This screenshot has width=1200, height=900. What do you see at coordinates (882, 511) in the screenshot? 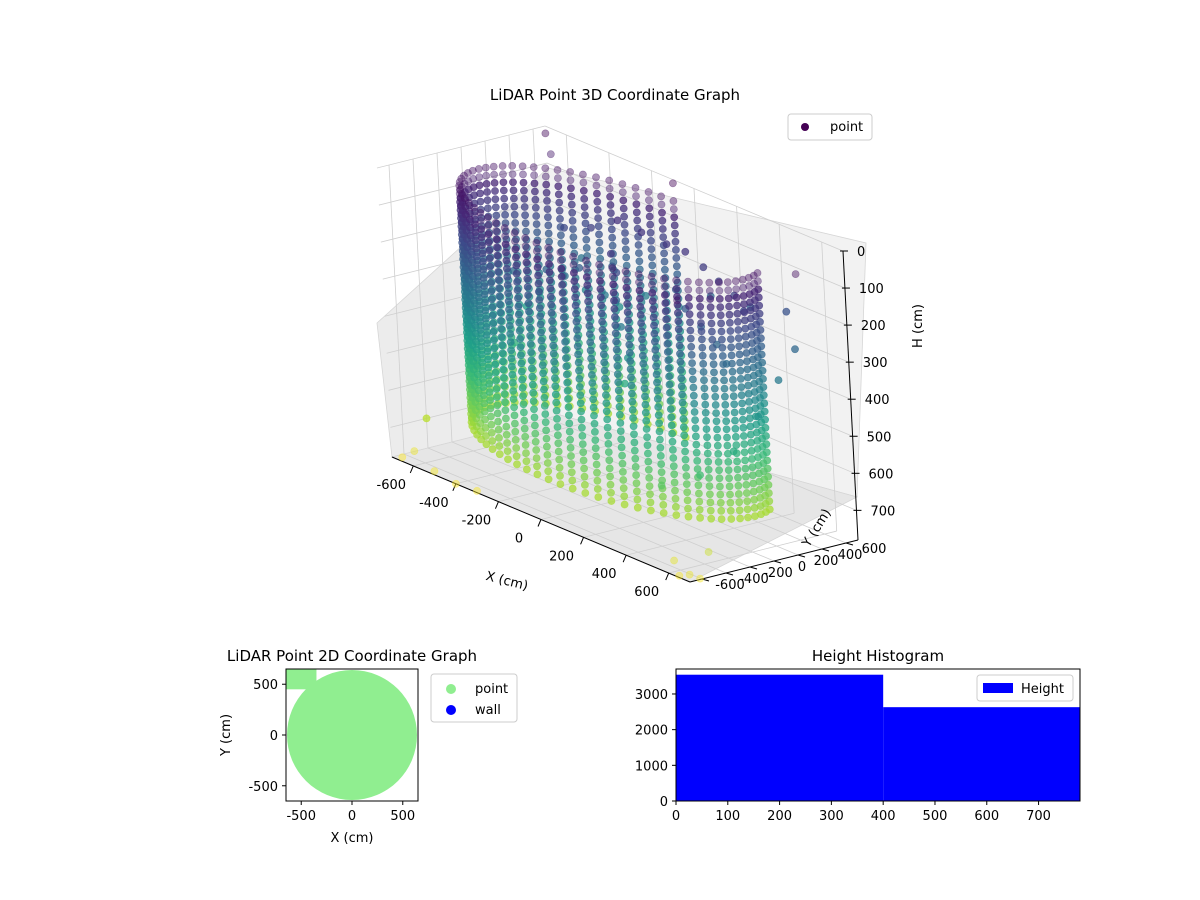
I see `z-tick-label-3d: 700` at bounding box center [882, 511].